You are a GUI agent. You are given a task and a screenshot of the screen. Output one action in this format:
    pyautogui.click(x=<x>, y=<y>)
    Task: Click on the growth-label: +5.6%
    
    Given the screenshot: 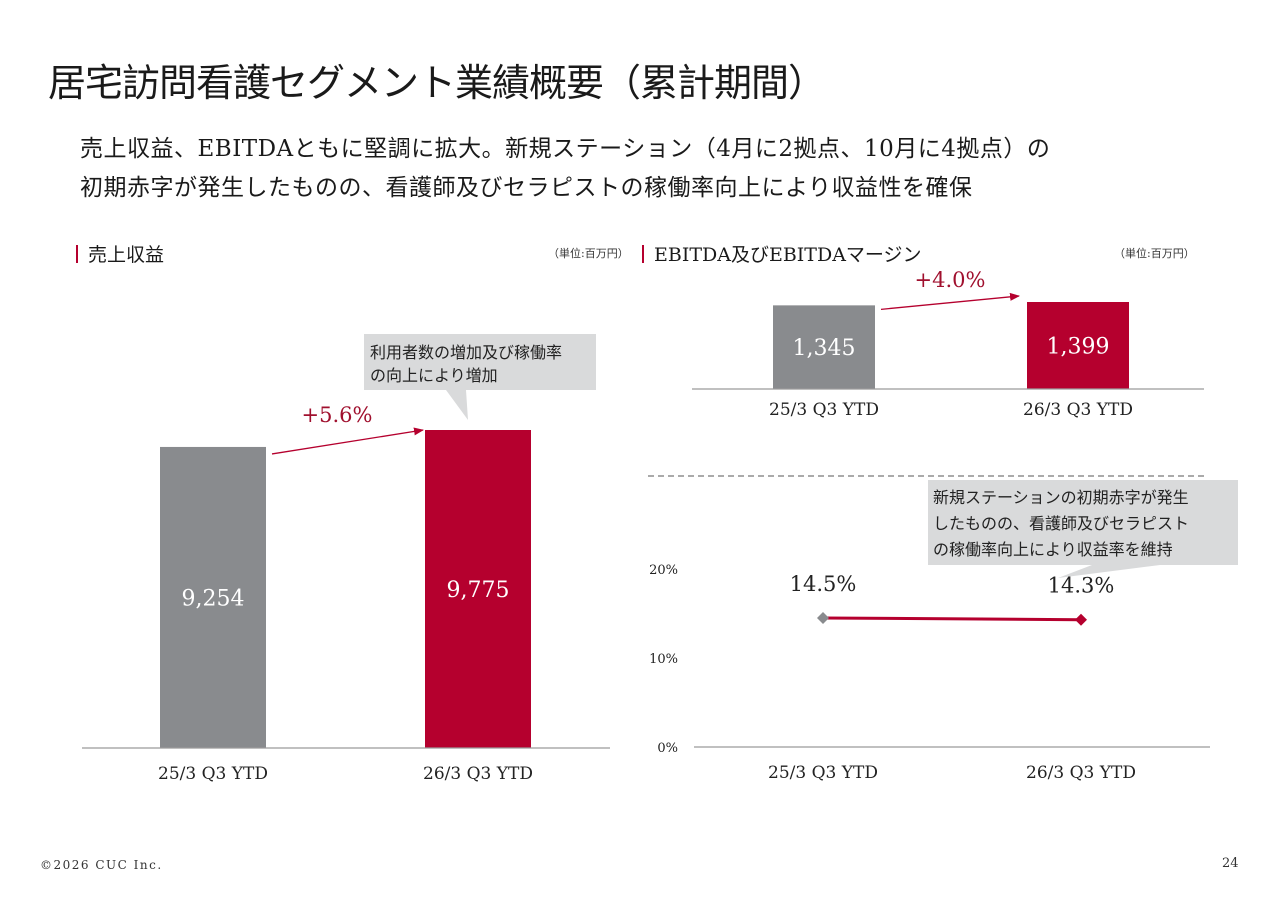 What is the action you would take?
    pyautogui.click(x=337, y=415)
    